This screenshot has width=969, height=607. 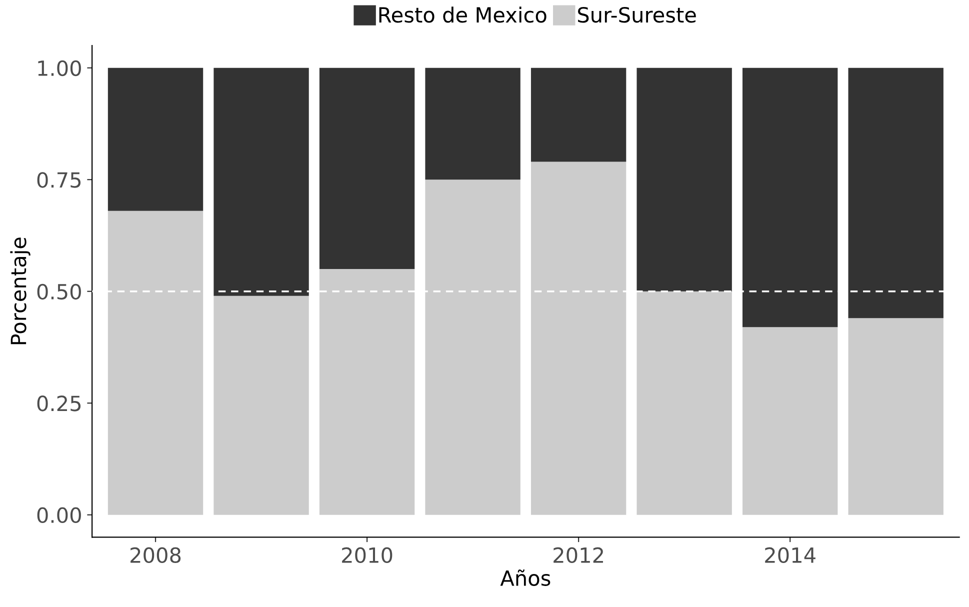 What do you see at coordinates (155, 555) in the screenshot?
I see `x-tick-label: 2008` at bounding box center [155, 555].